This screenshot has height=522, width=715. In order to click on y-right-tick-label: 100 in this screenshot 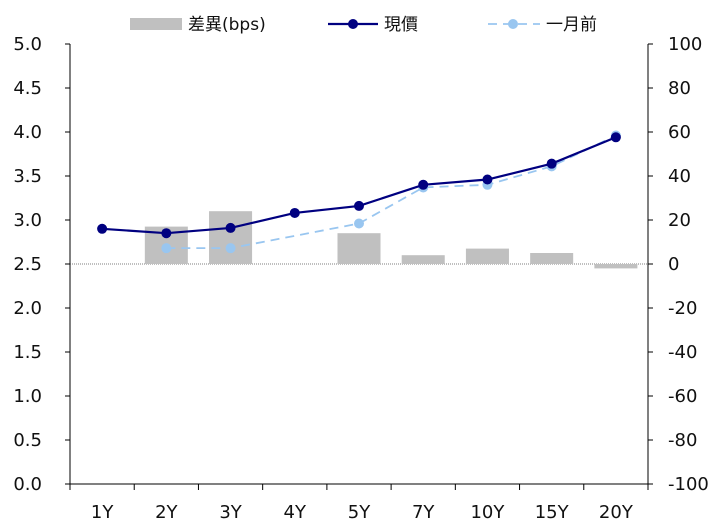, I will do `click(685, 44)`.